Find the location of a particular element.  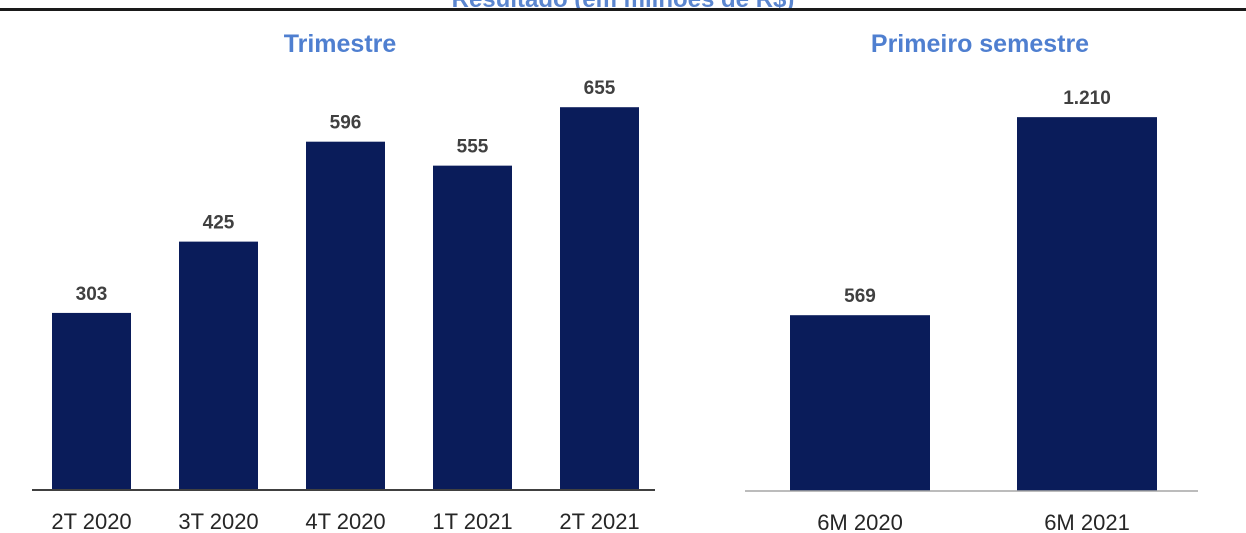

quarterly-value-label-4: 655 is located at coordinates (600, 88).